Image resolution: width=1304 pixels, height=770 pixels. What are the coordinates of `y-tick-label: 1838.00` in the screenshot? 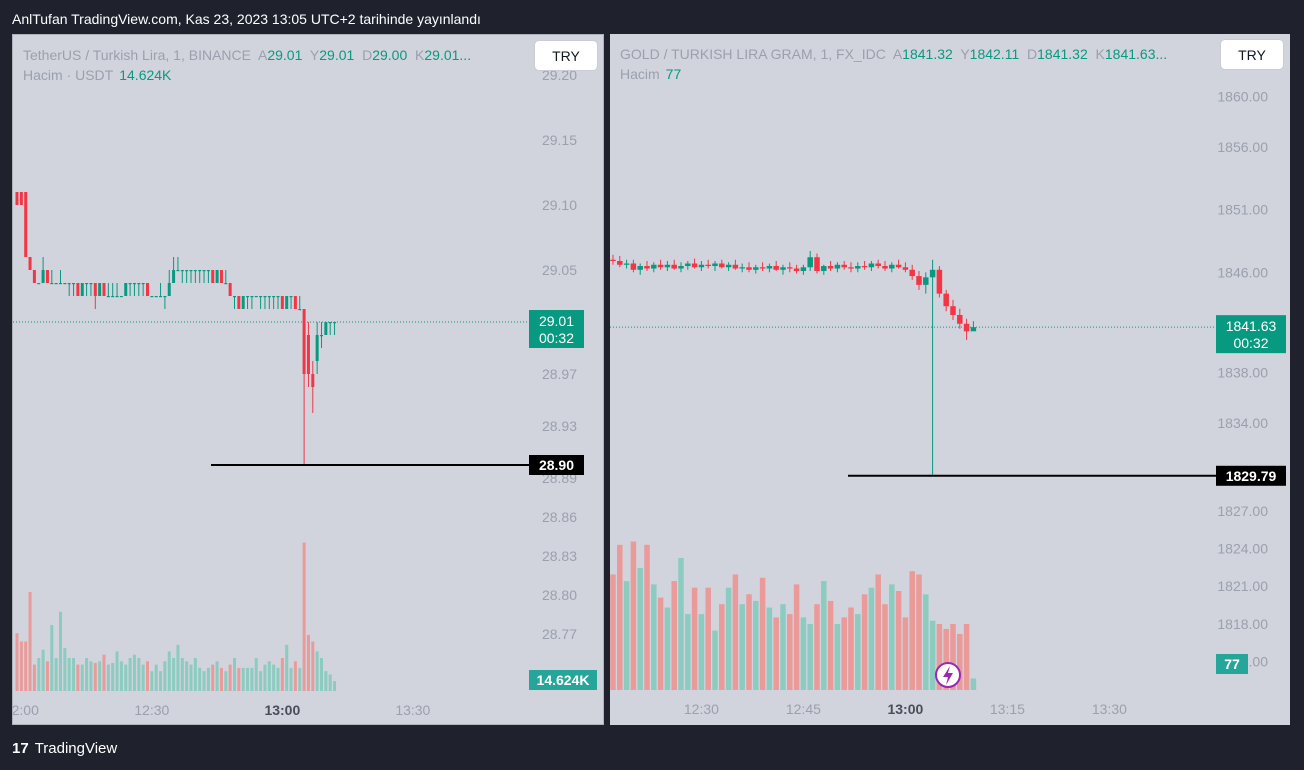 It's located at (1242, 373).